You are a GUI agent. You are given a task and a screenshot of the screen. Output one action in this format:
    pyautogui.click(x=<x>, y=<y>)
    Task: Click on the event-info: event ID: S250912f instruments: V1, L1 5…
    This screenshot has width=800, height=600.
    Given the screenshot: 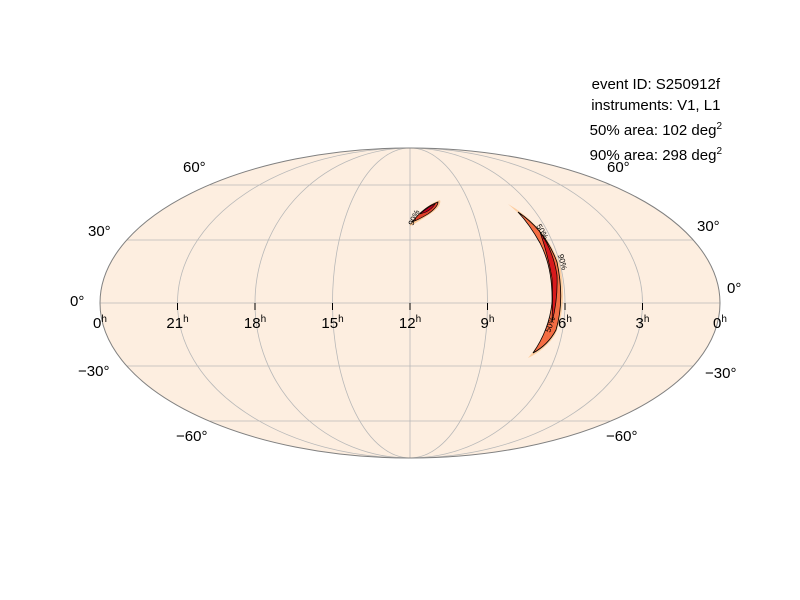 What is the action you would take?
    pyautogui.click(x=656, y=120)
    